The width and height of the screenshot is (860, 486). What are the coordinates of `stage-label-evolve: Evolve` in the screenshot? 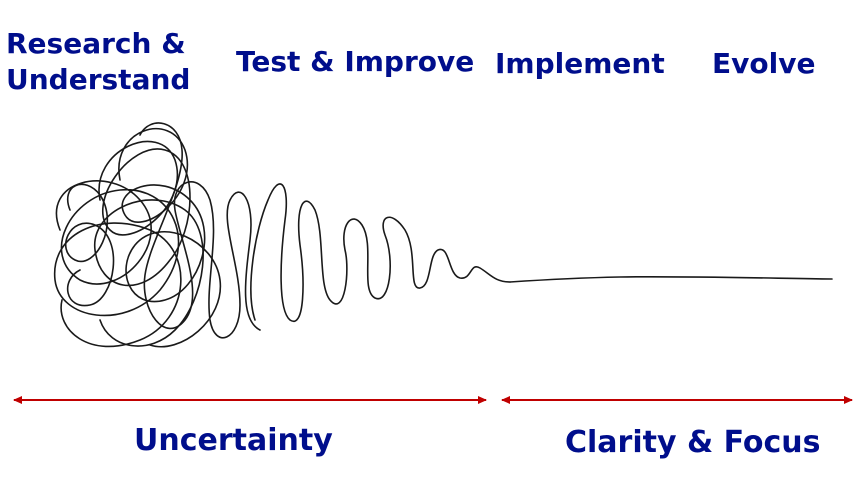 It's located at (764, 63).